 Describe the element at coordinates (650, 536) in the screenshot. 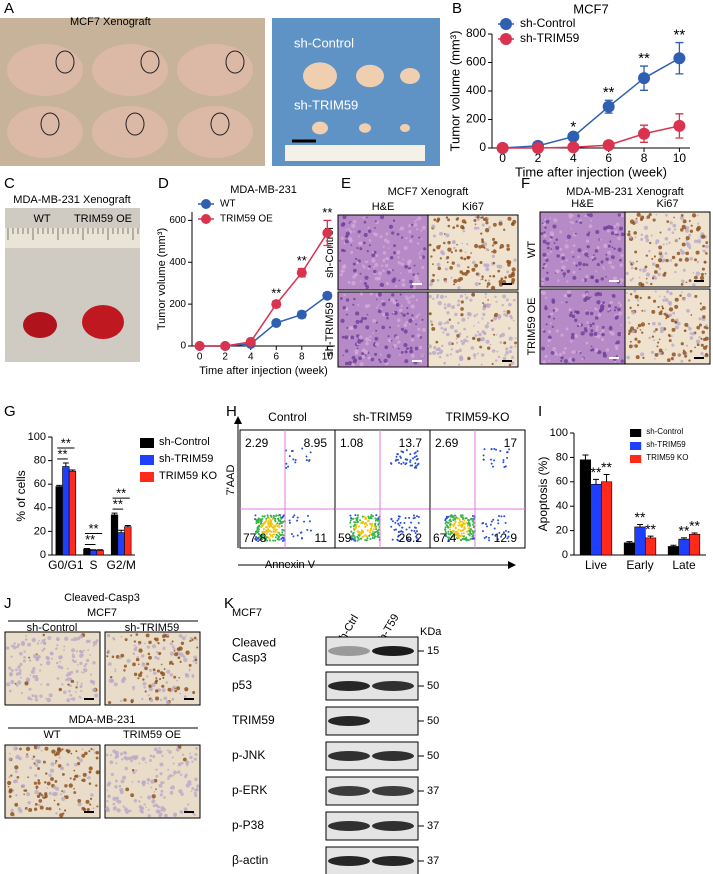

I see `error-bar` at that location.